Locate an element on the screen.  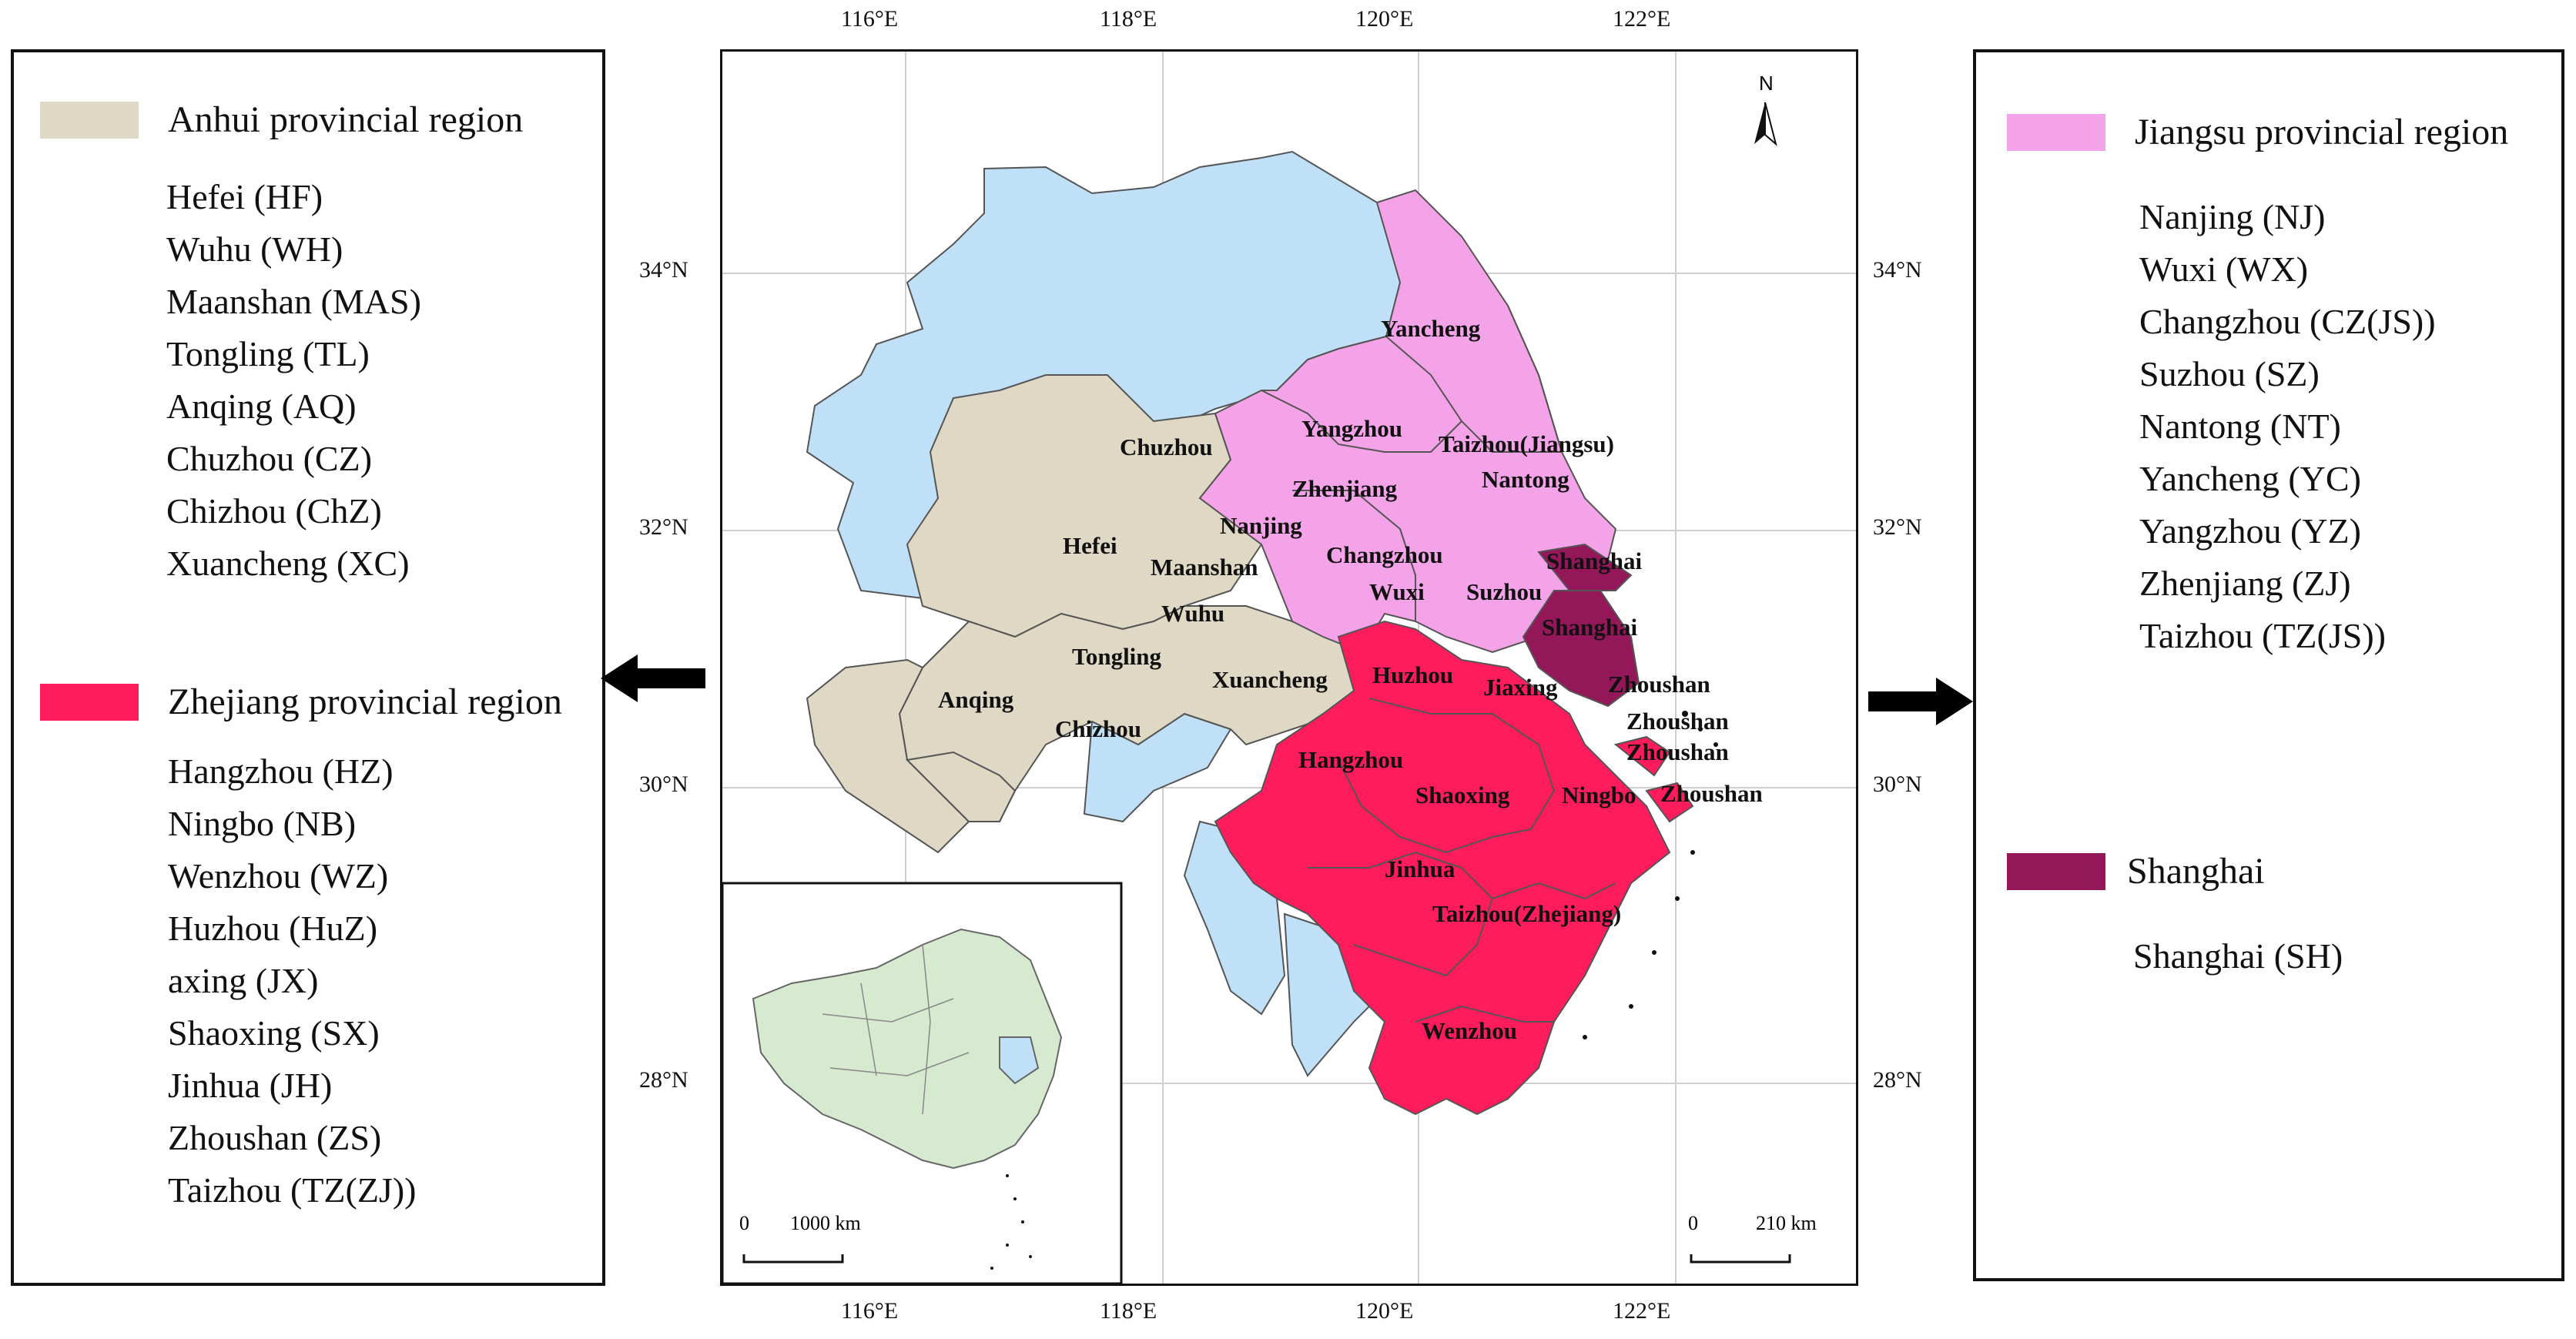
jiangsu-city-item: Nantong (NT) is located at coordinates (2240, 426).